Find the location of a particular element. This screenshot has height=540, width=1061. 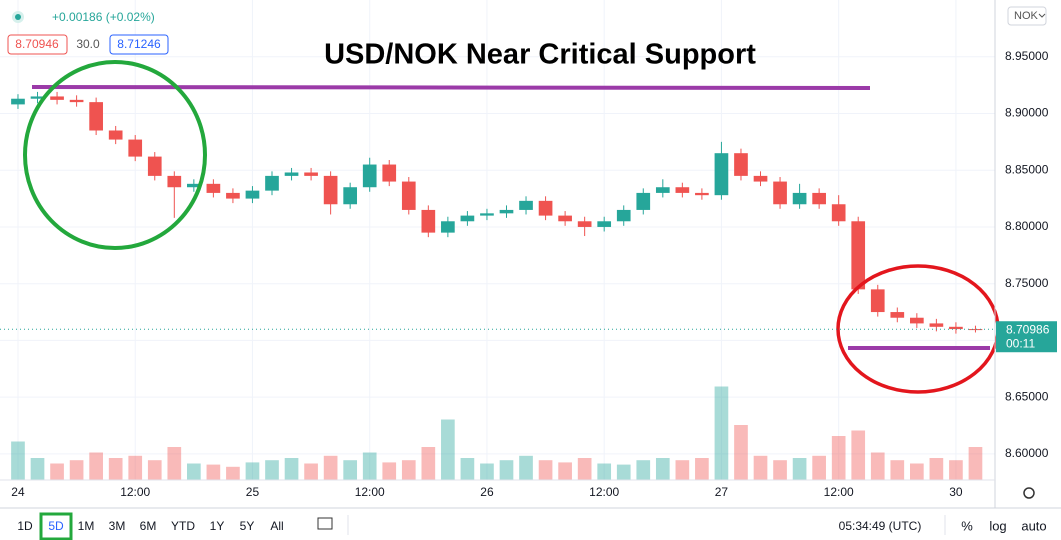

scale-button: auto is located at coordinates (1033, 525).